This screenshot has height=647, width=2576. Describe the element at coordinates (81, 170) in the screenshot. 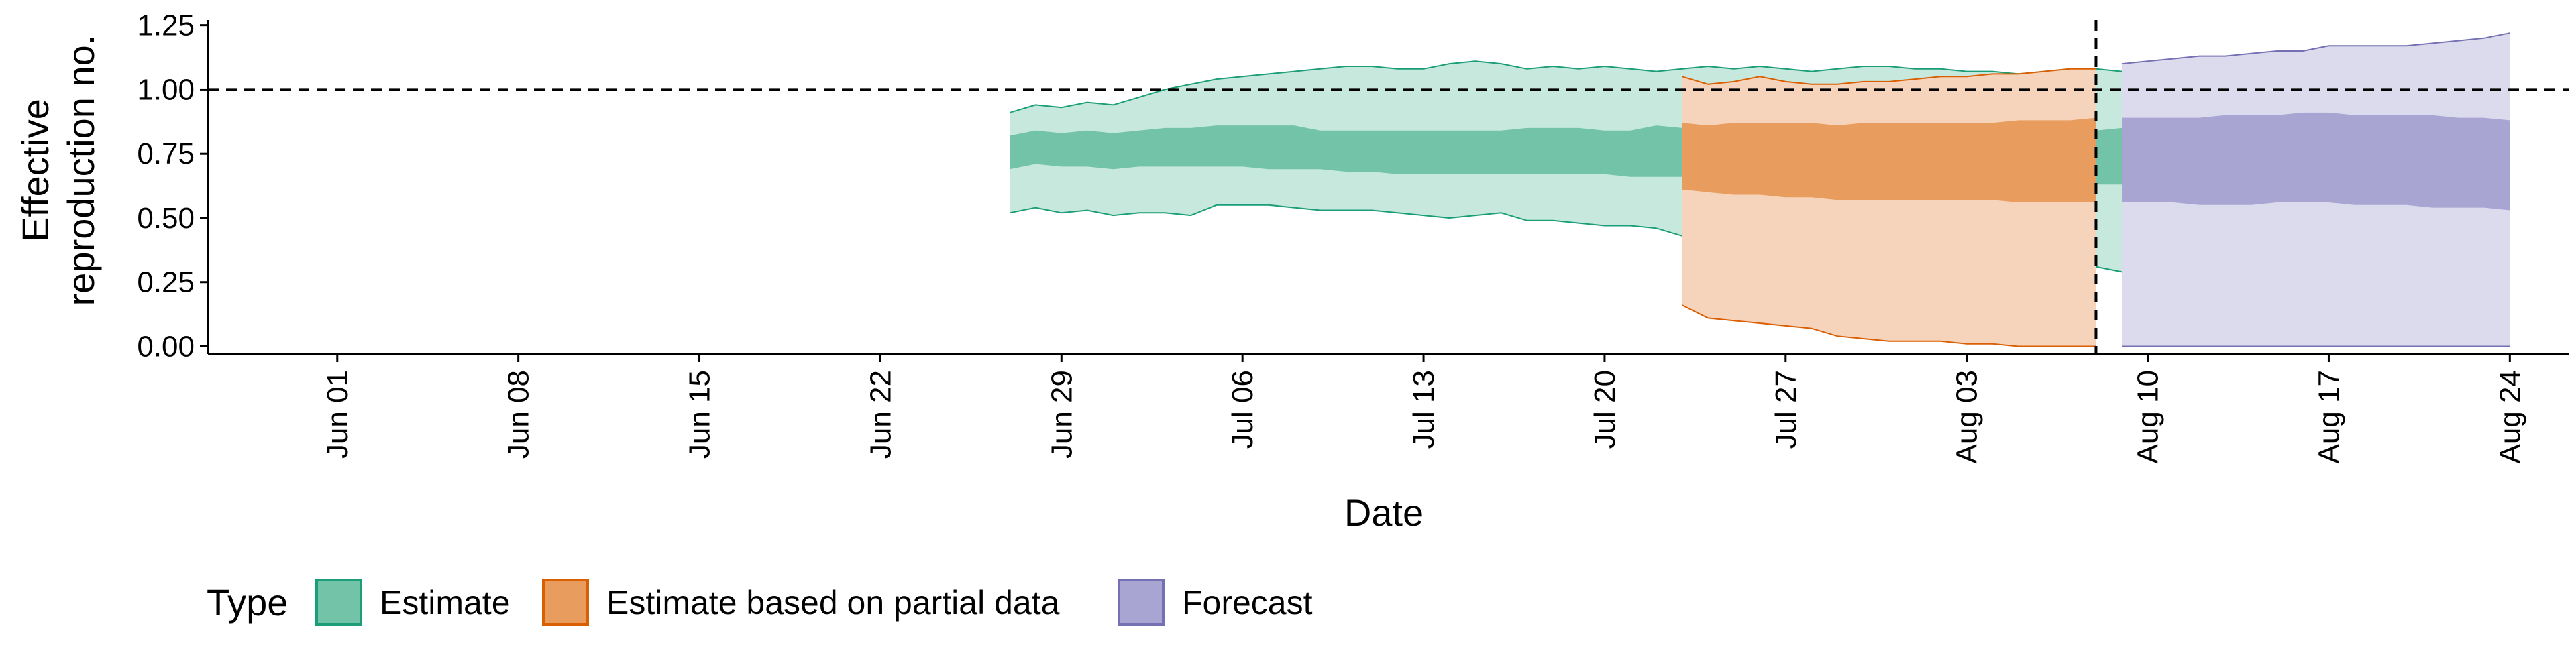

I see `y-axis-title-line2: reproduction no.` at that location.